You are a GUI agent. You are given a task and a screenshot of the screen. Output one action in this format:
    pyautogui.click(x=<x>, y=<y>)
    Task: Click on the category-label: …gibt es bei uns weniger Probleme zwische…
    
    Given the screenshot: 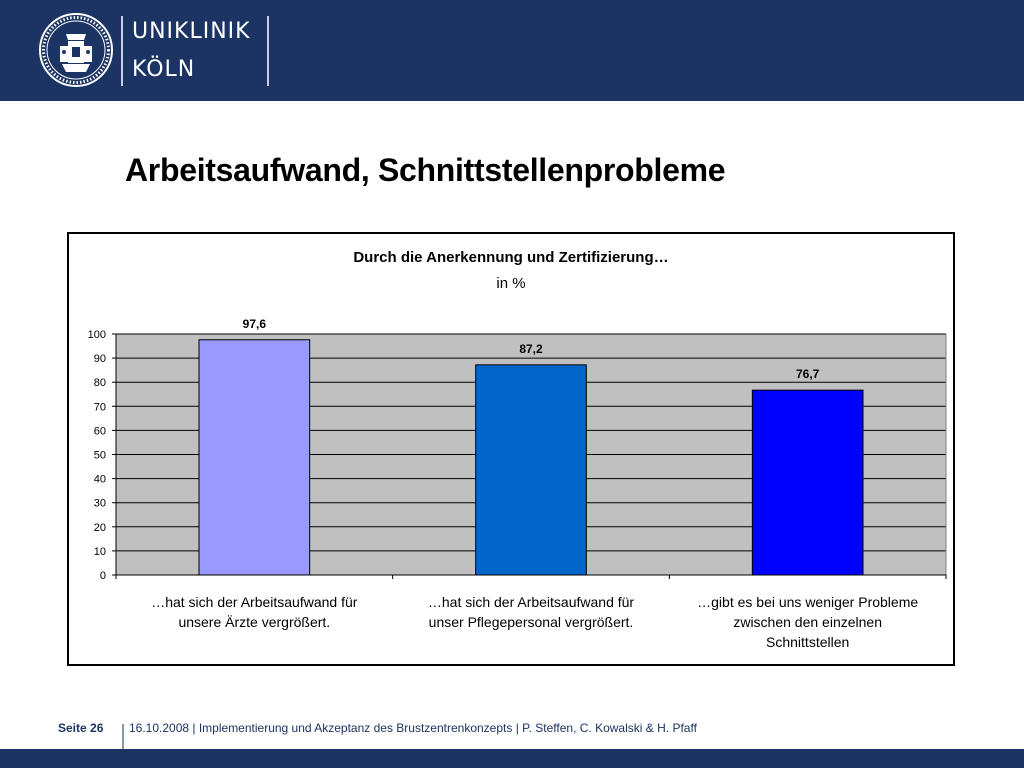 What is the action you would take?
    pyautogui.click(x=808, y=622)
    